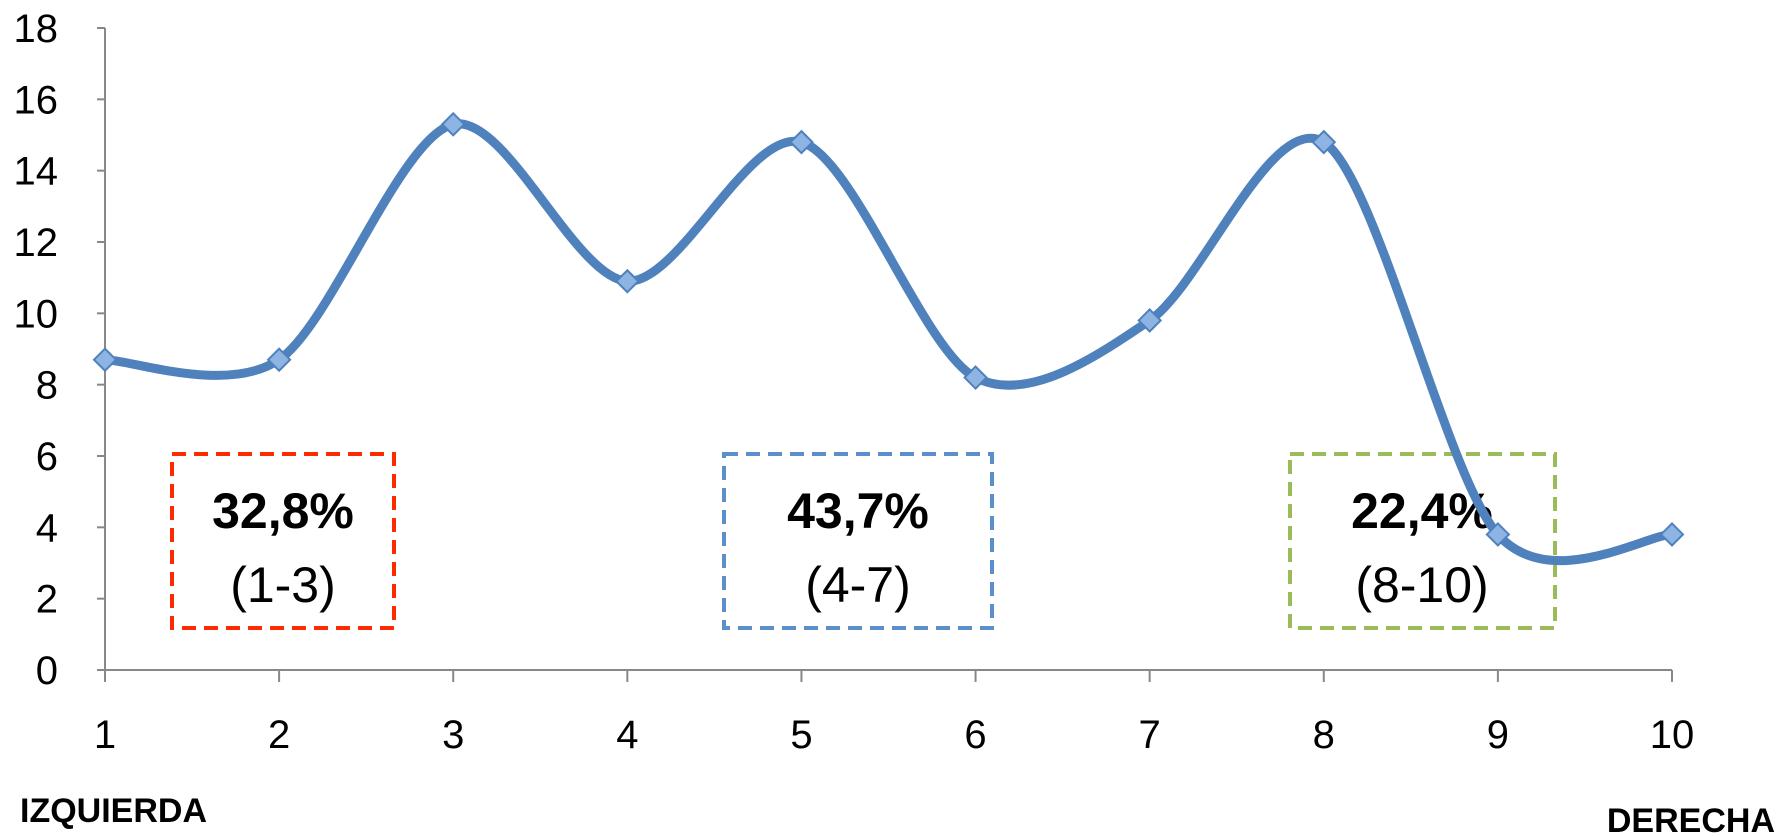 The height and width of the screenshot is (836, 1781). I want to click on annotation-range-8-10: (8-10), so click(1421, 585).